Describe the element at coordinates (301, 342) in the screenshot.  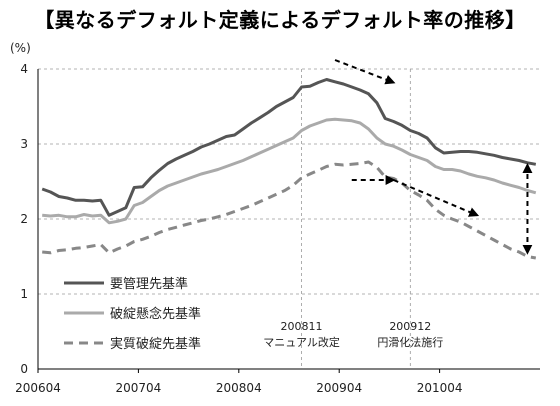
I see `event-label: マニュアル改定` at that location.